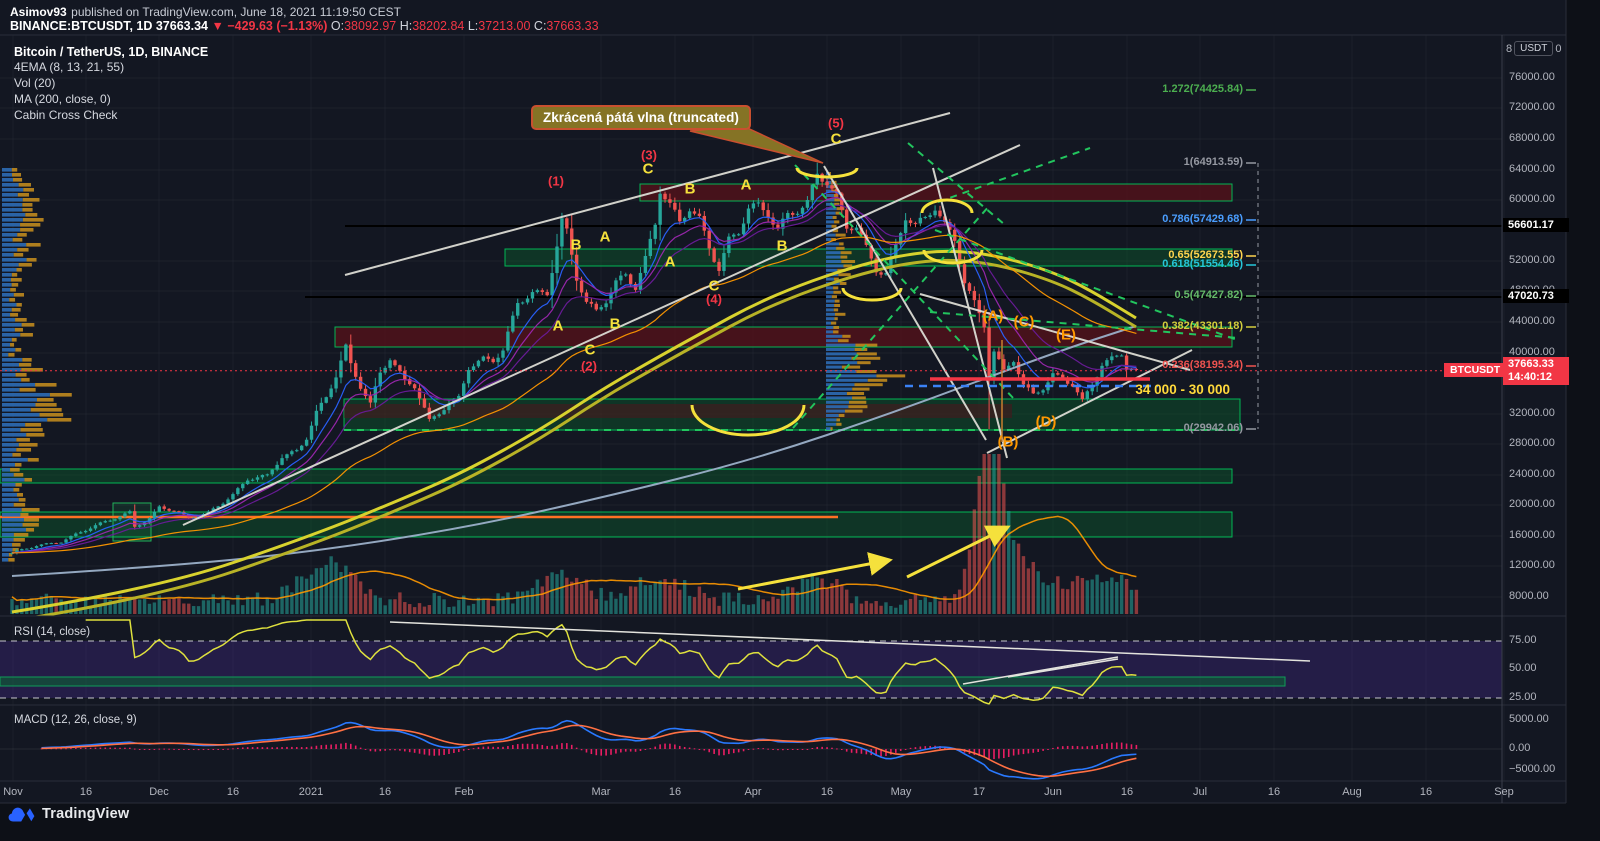 The height and width of the screenshot is (841, 1600). I want to click on macd-pane-label: MACD (12, 26, close, 9), so click(75, 720).